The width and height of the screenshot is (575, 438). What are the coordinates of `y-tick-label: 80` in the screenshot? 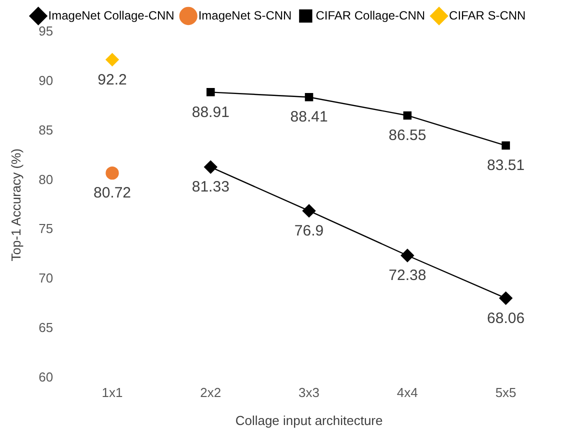 It's located at (46, 179).